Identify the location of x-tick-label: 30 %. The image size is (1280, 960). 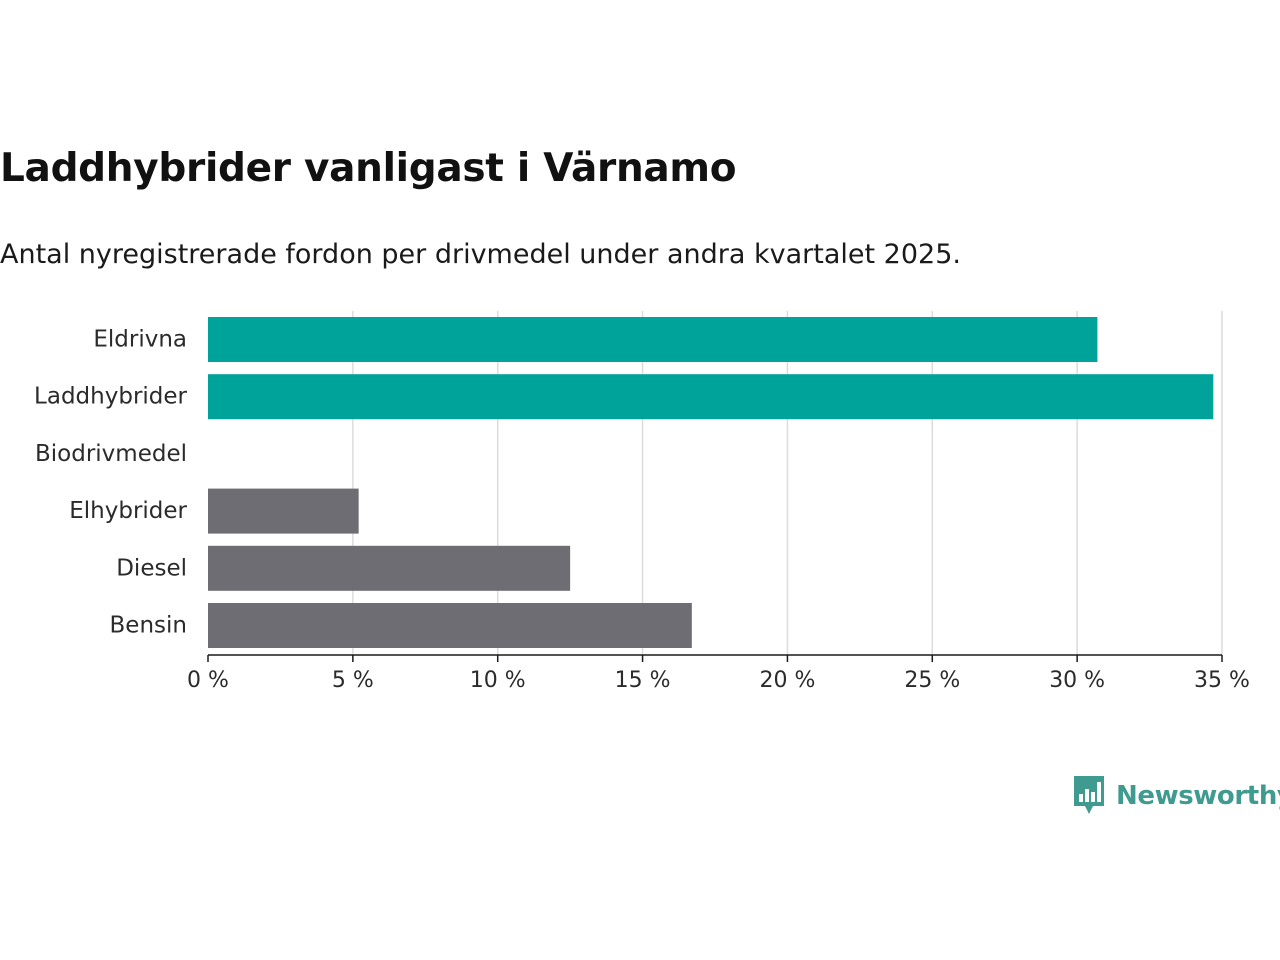
(1077, 680).